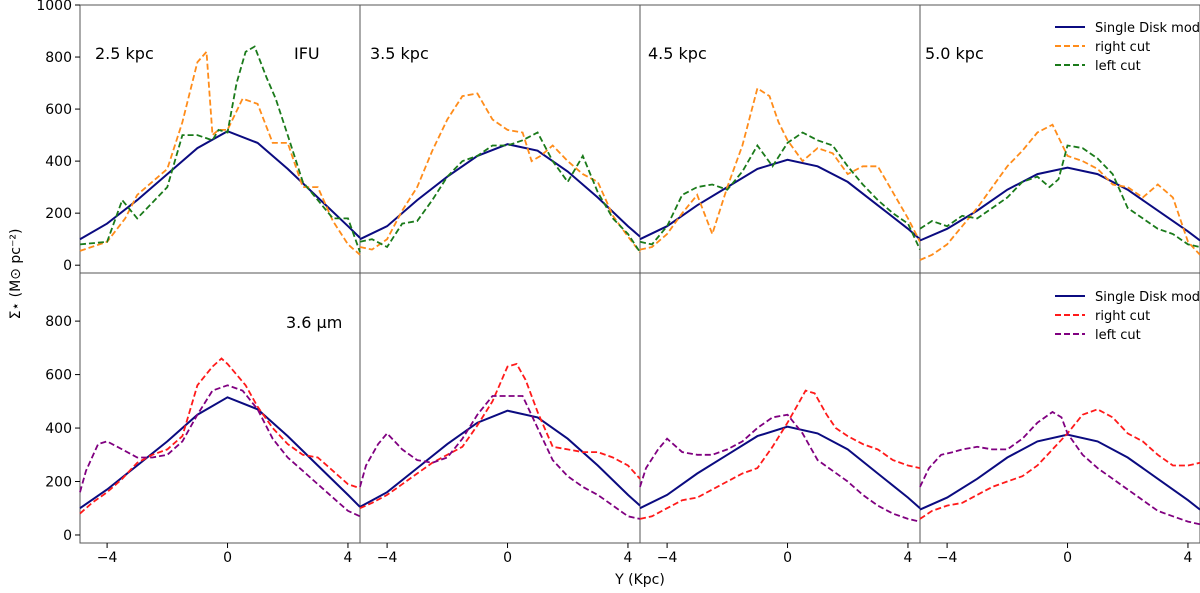 The width and height of the screenshot is (1200, 593). I want to click on bottom-panel-3-single-disk-model-line, so click(780, 467).